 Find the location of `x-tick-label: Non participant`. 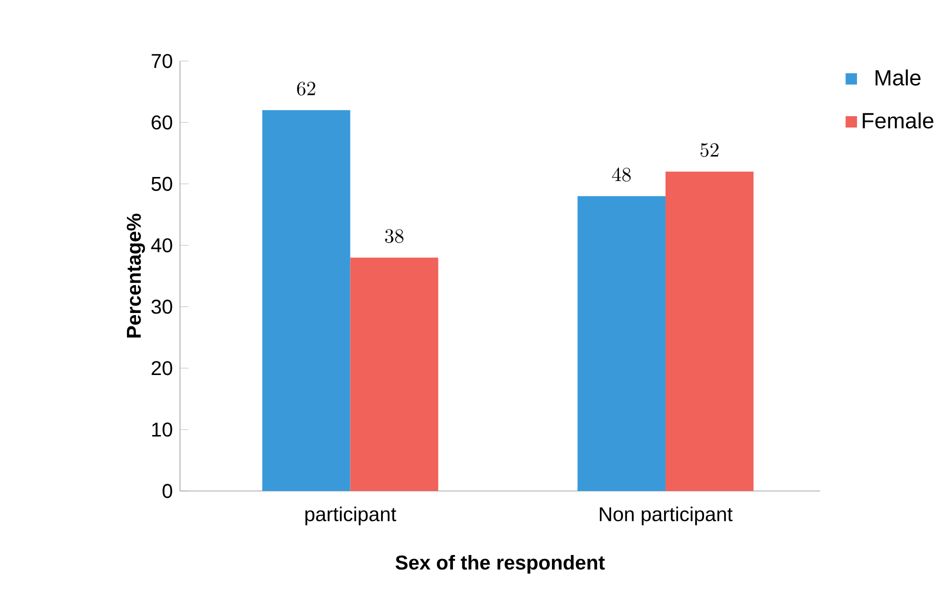

x-tick-label: Non participant is located at coordinates (666, 516).